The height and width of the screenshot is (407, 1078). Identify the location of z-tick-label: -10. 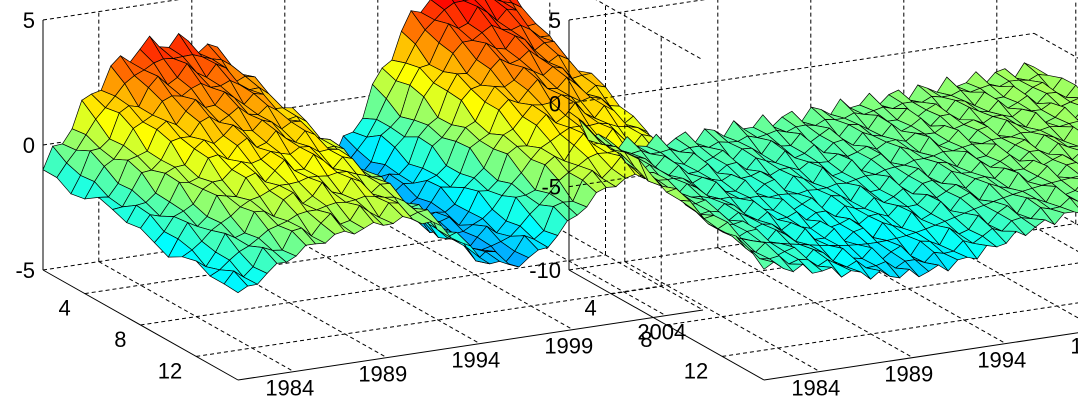
(545, 270).